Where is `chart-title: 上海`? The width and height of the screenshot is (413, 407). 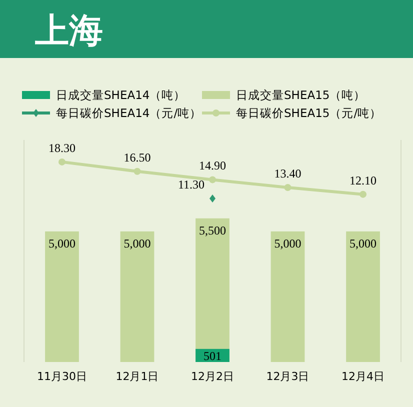 chart-title: 上海 is located at coordinates (68, 31).